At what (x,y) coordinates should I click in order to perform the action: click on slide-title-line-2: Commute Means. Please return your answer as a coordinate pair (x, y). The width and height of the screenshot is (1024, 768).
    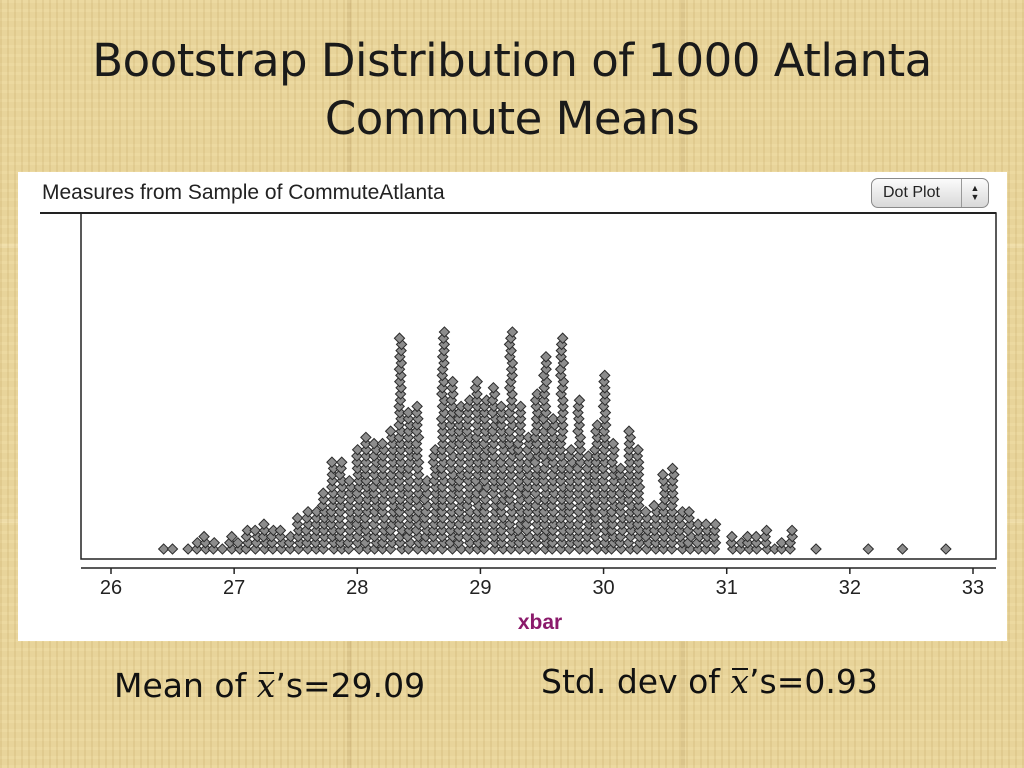
    Looking at the image, I should click on (512, 118).